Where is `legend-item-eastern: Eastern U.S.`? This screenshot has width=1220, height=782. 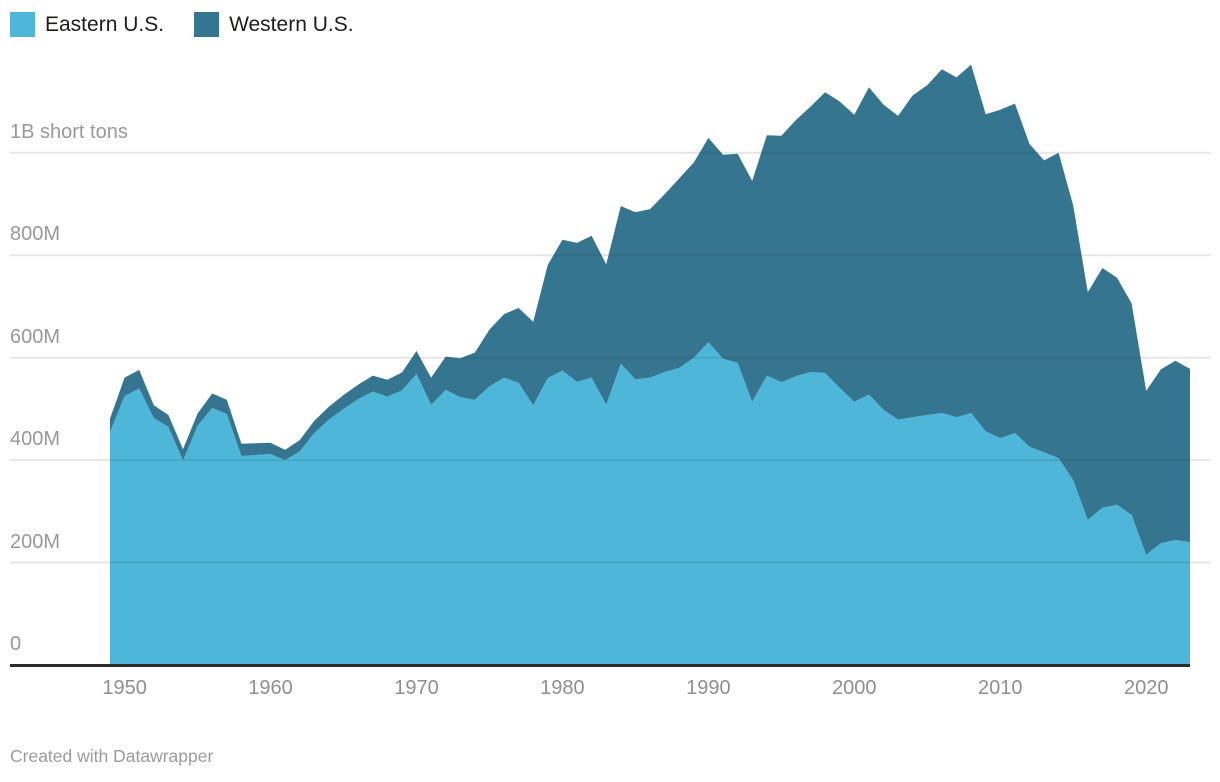
legend-item-eastern: Eastern U.S. is located at coordinates (87, 24).